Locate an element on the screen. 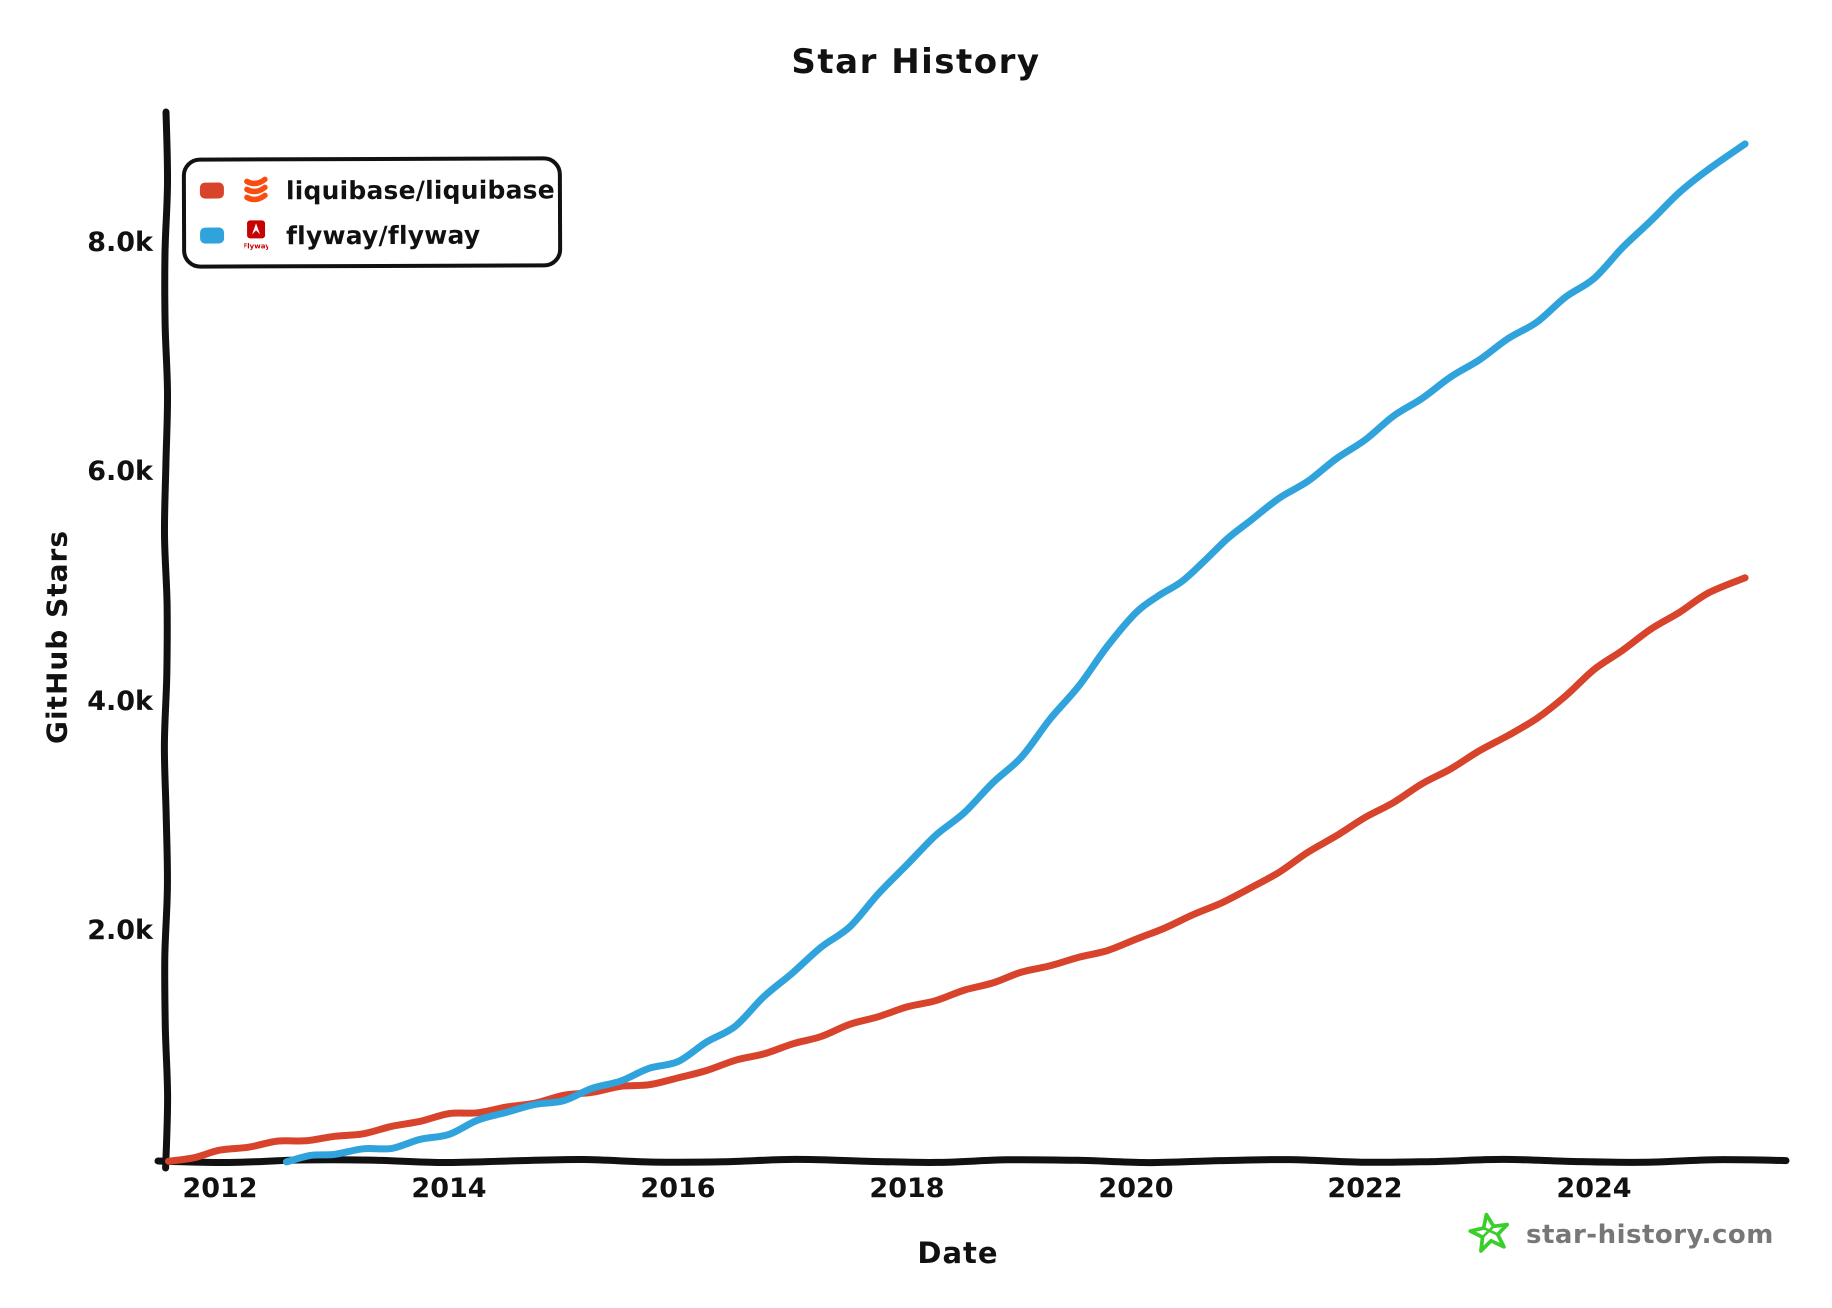 This screenshot has height=1308, width=1832. x-axis-title: Date is located at coordinates (958, 1253).